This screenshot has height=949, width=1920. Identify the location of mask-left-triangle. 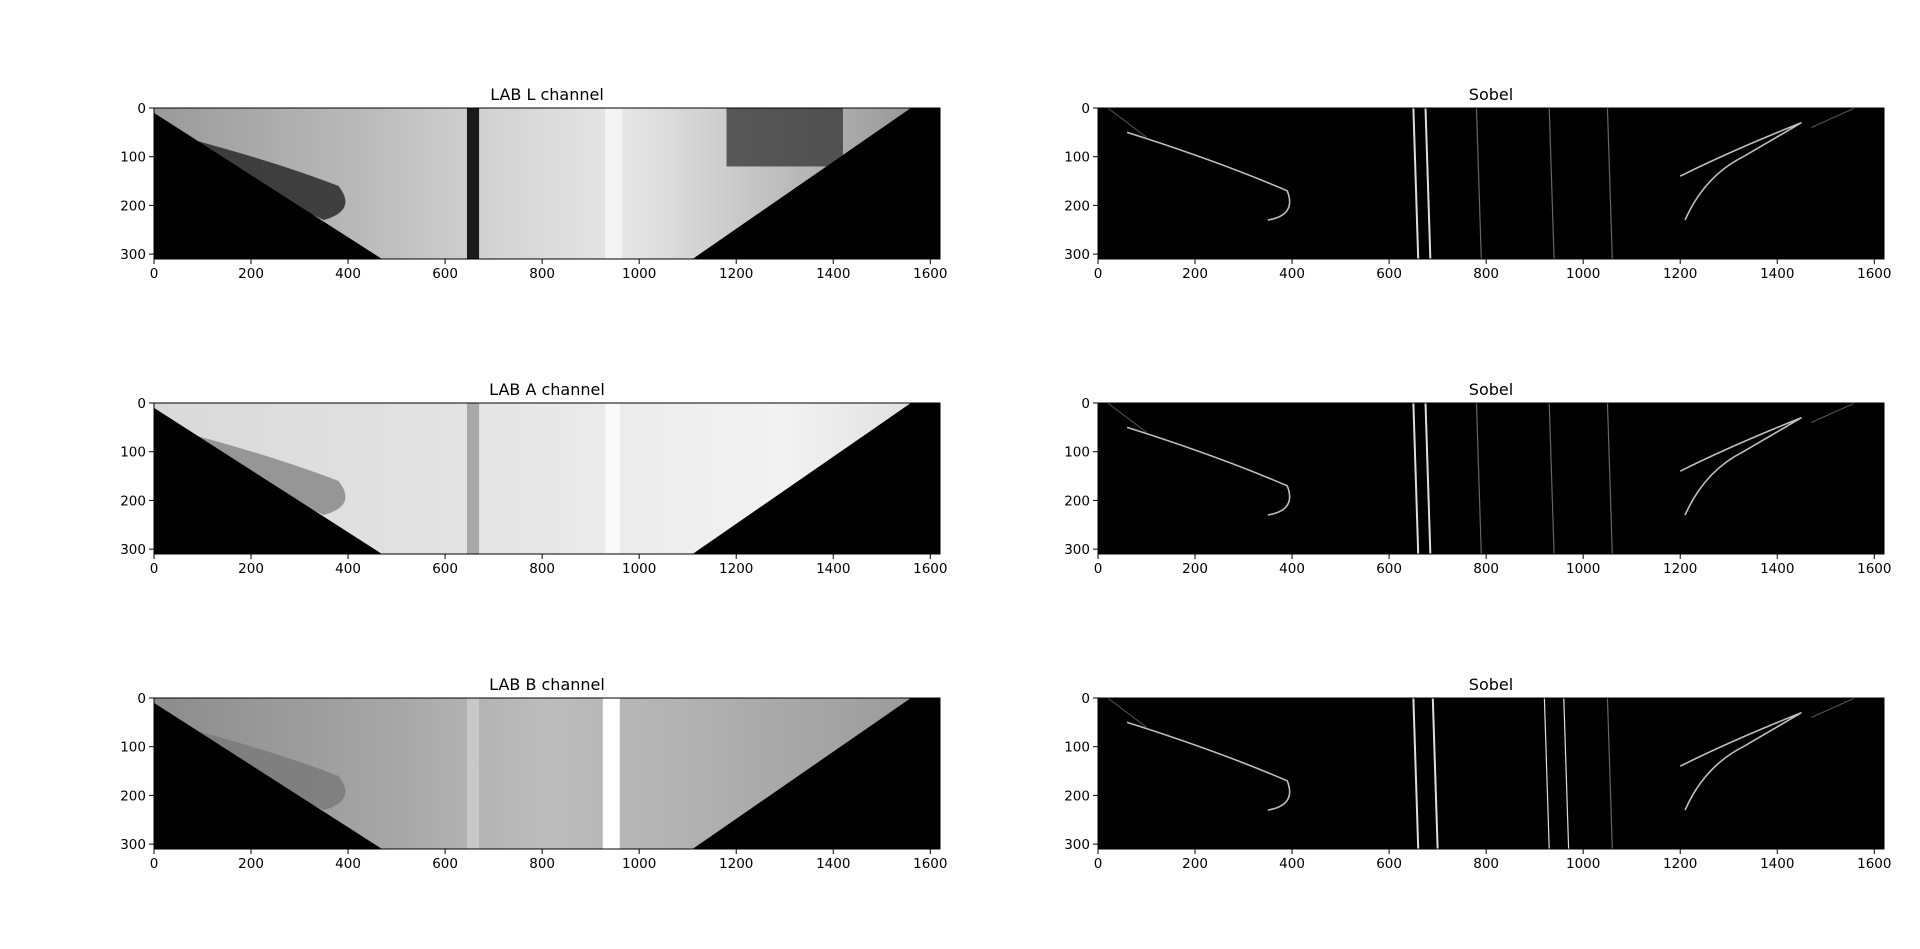
(268, 185).